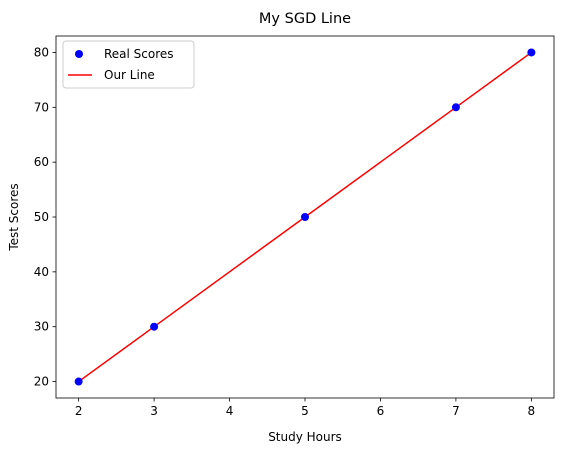  What do you see at coordinates (14, 217) in the screenshot?
I see `y-axis-label: Test Scores` at bounding box center [14, 217].